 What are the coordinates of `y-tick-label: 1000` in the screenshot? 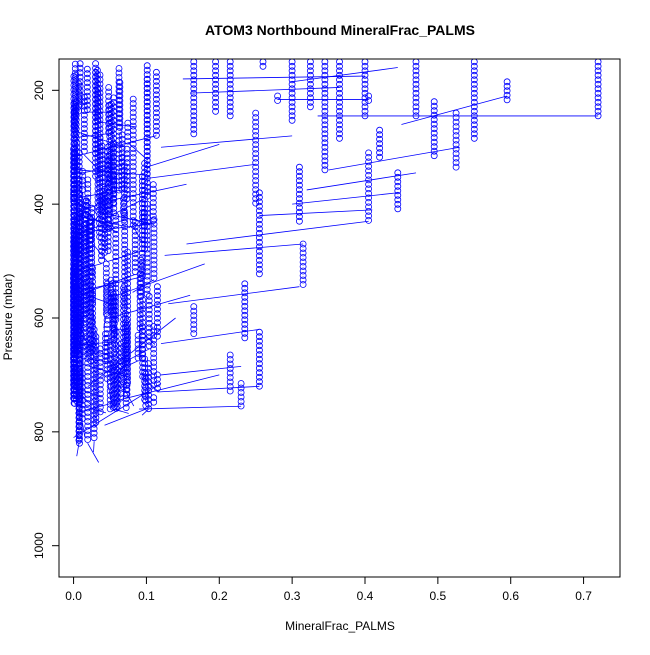 It's located at (39, 545).